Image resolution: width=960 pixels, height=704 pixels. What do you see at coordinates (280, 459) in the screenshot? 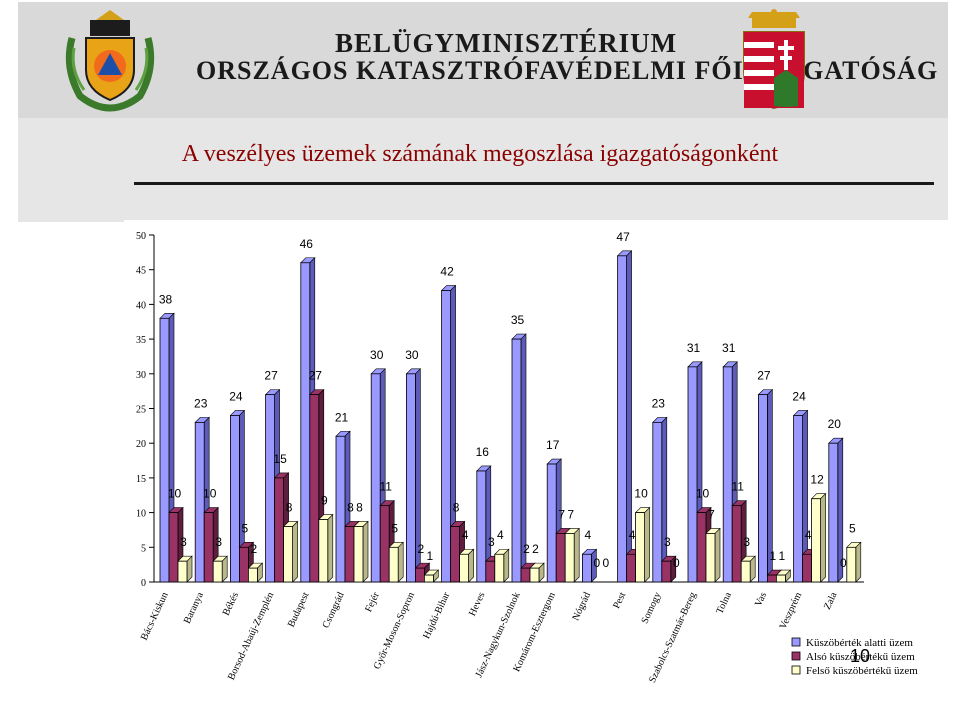
I see `data-label: 15` at bounding box center [280, 459].